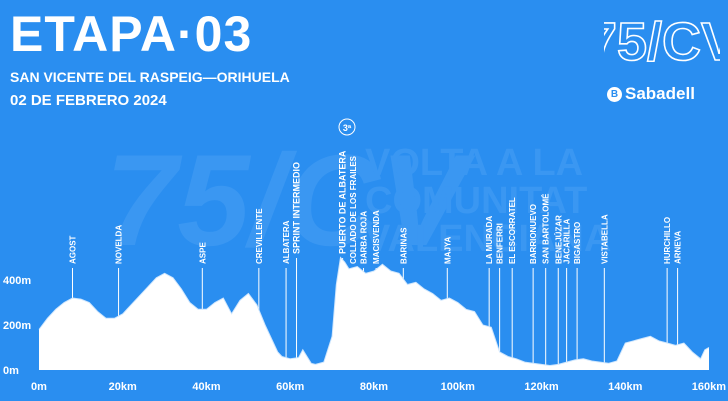  What do you see at coordinates (660, 93) in the screenshot?
I see `sponsor-name: Sabadell` at bounding box center [660, 93].